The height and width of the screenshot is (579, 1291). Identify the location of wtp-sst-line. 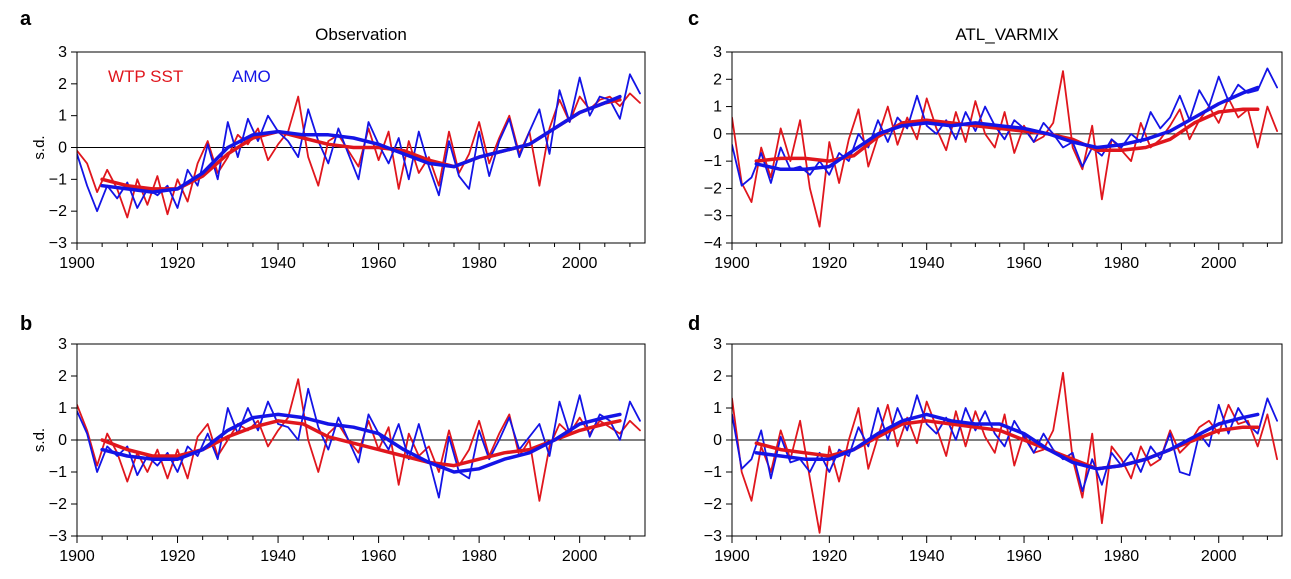
(1004, 149).